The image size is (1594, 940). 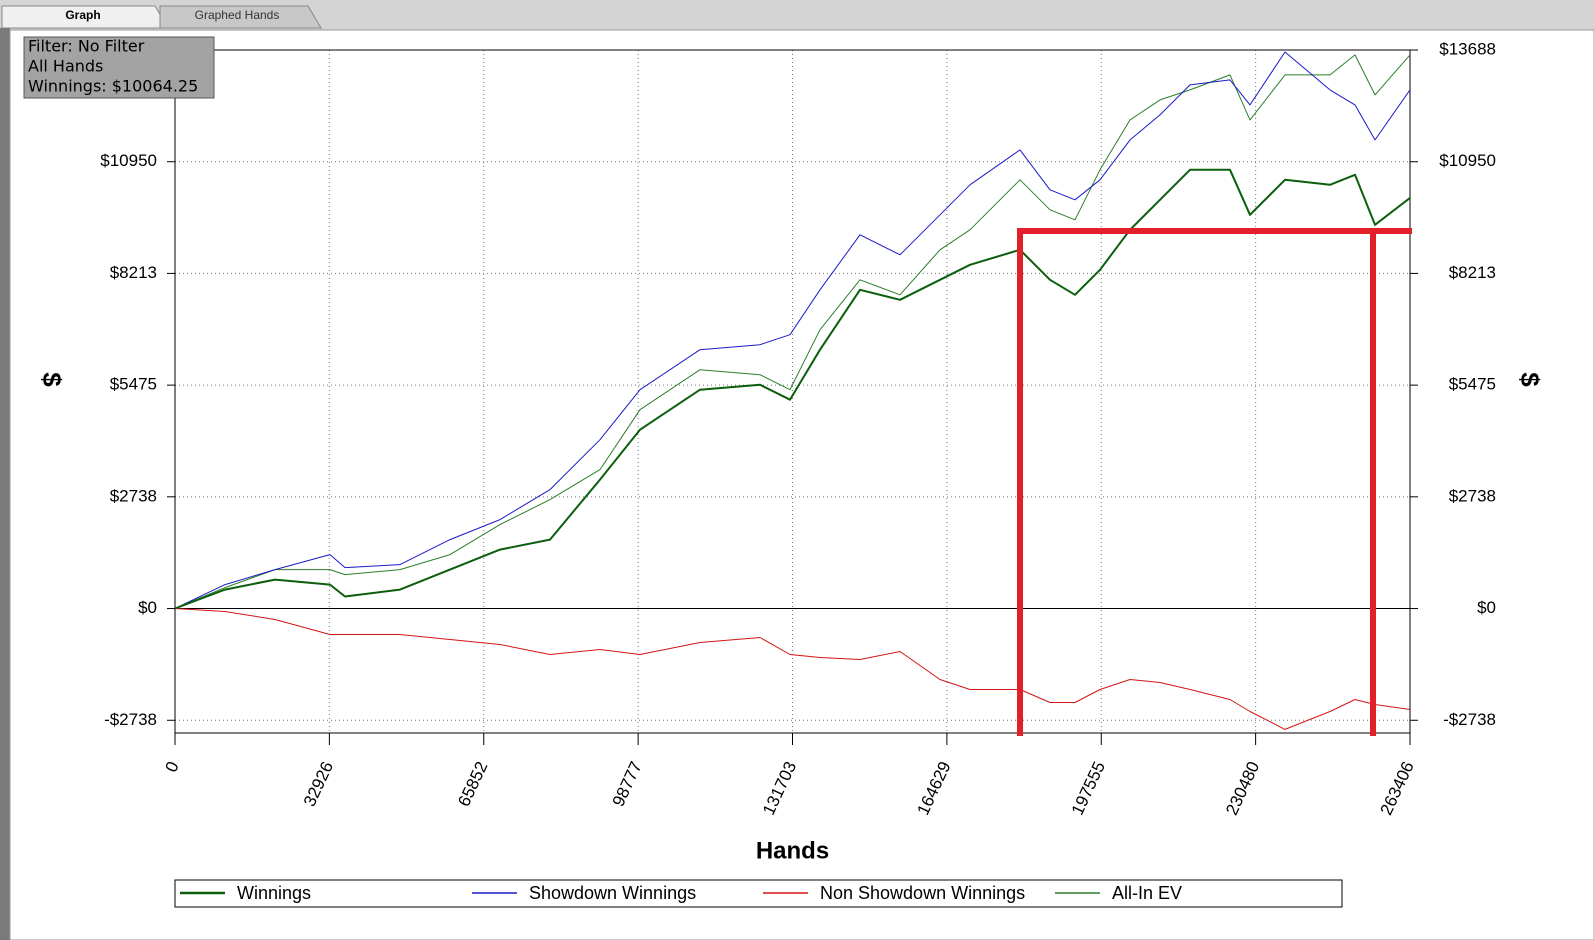 What do you see at coordinates (274, 893) in the screenshot?
I see `legend-label: Winnings` at bounding box center [274, 893].